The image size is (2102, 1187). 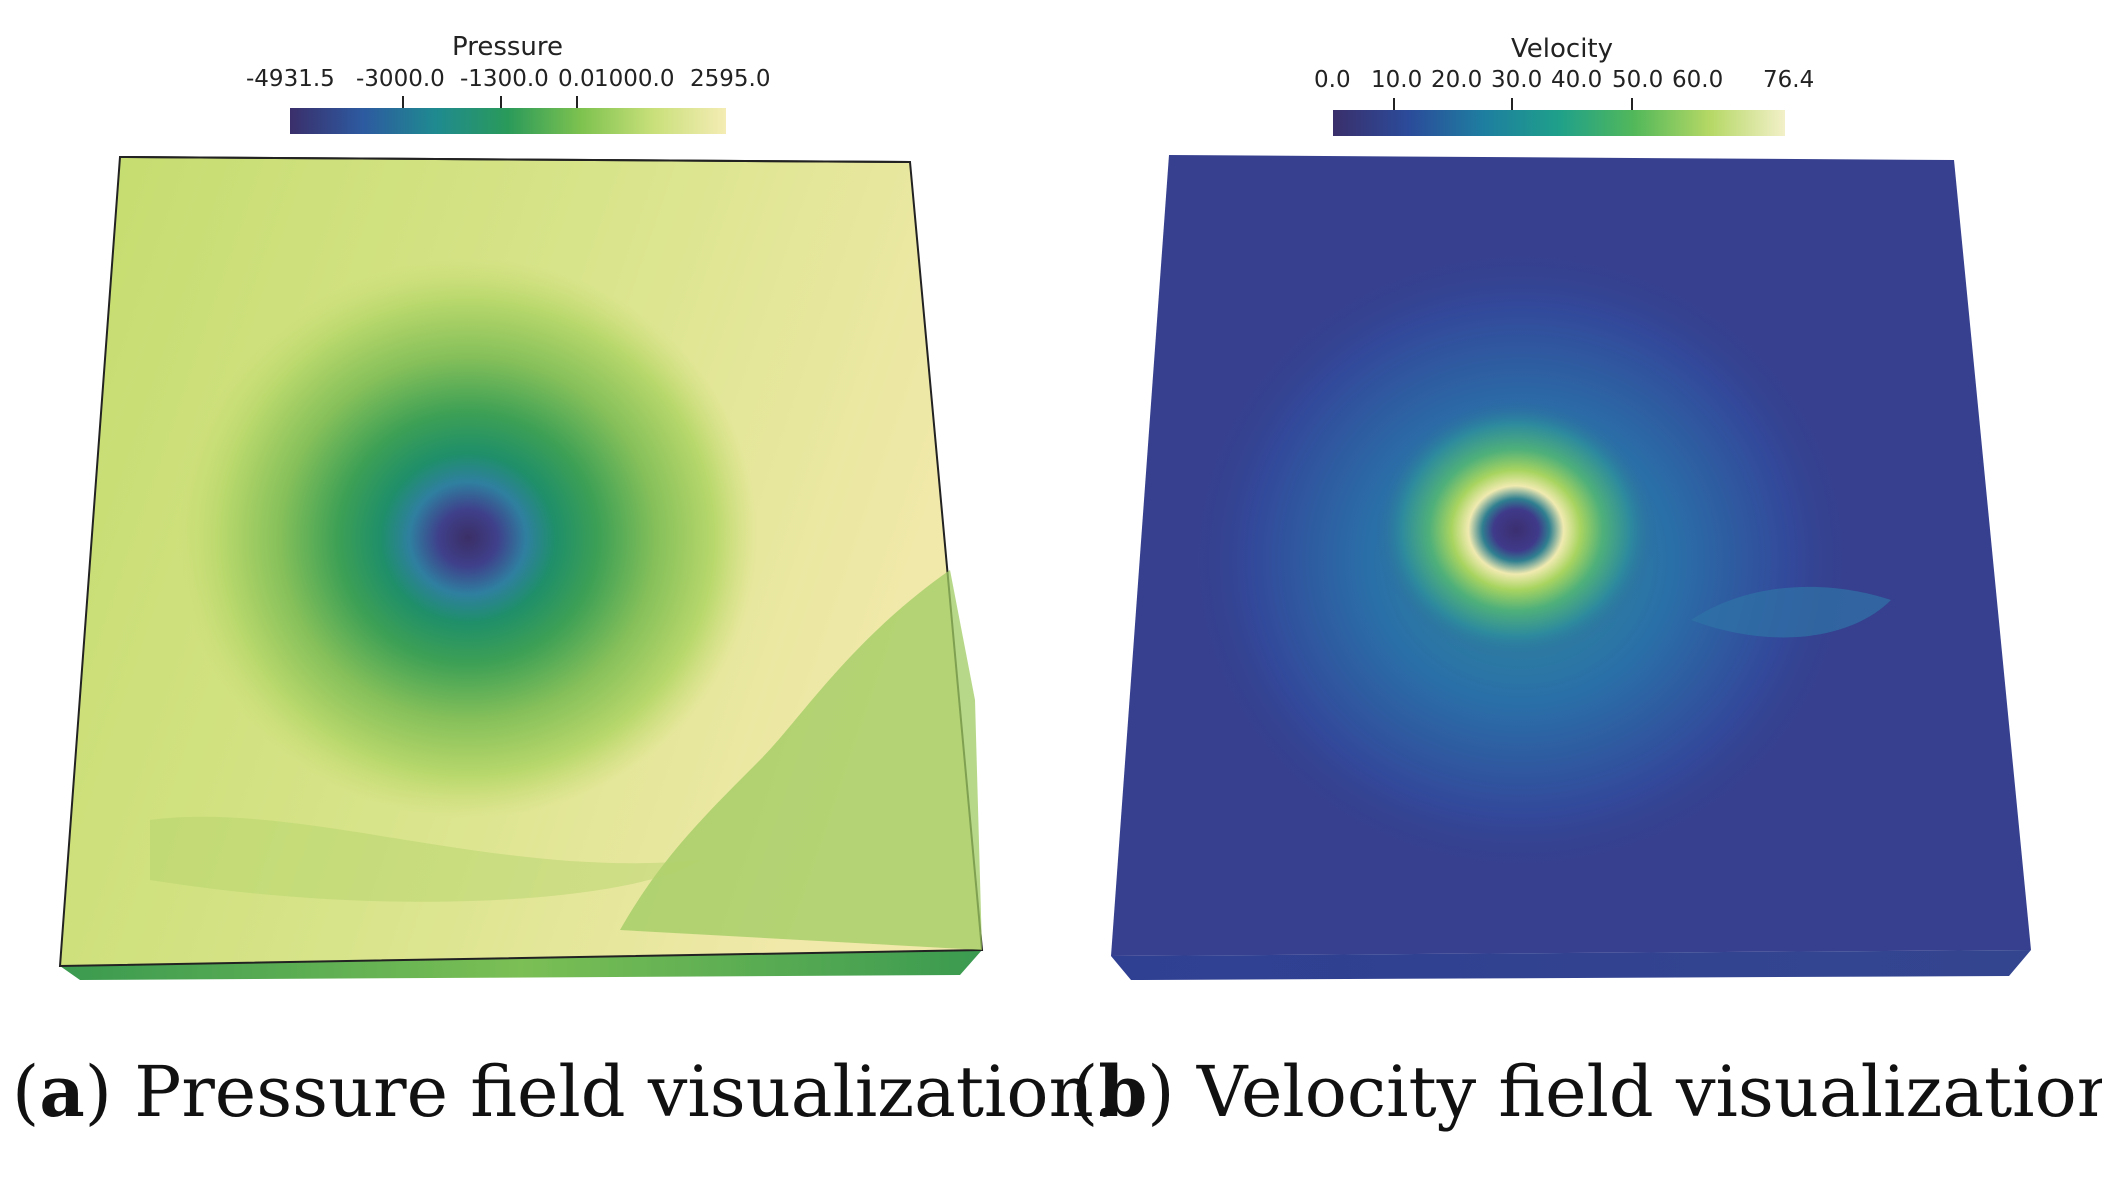 I want to click on caption-text: Pressure field visualization., so click(x=613, y=1092).